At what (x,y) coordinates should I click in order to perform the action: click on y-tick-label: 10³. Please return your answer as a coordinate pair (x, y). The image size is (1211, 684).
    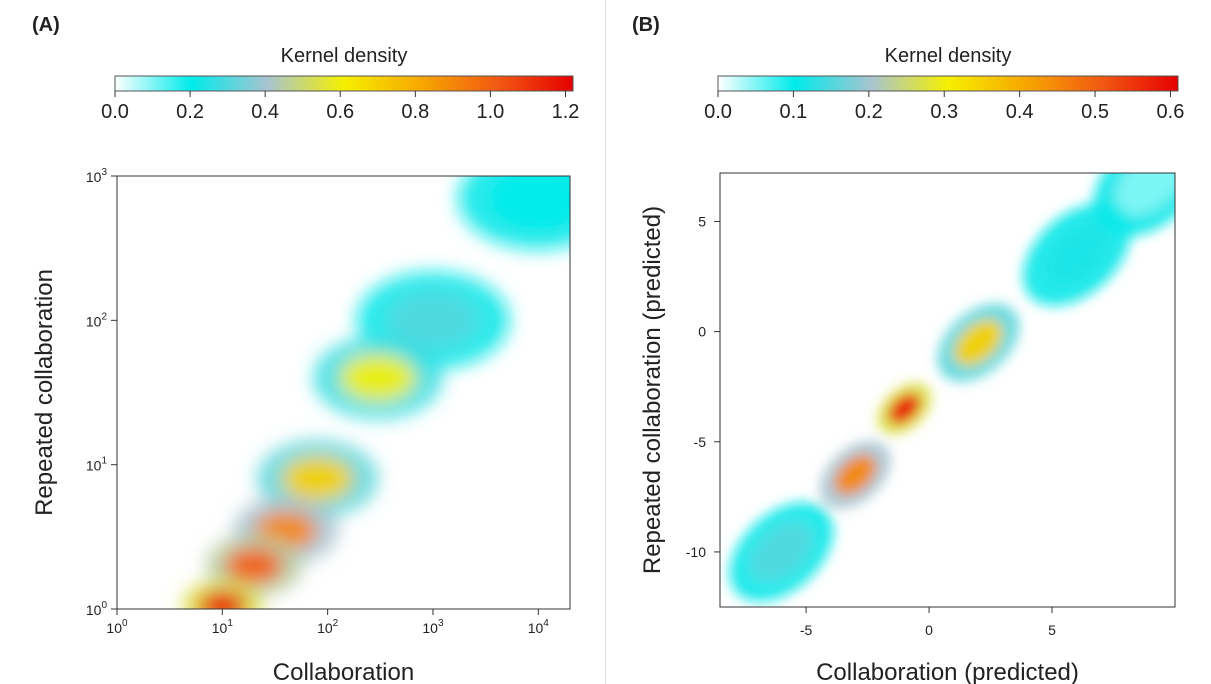
    Looking at the image, I should click on (97, 176).